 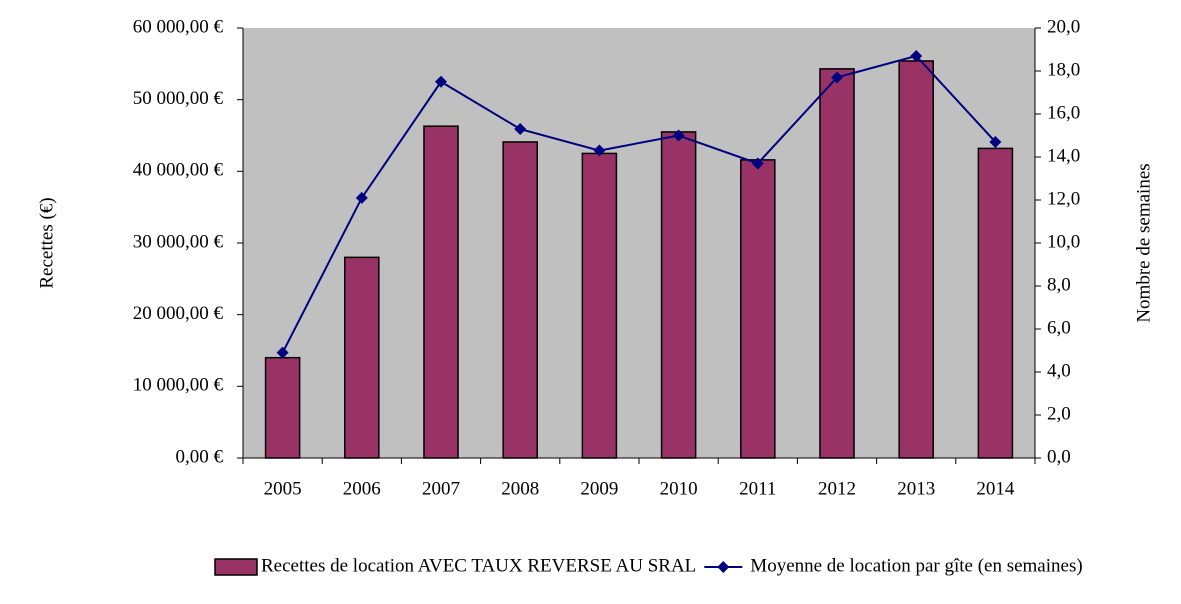 I want to click on y2-tick-label: 6,0, so click(x=1059, y=327).